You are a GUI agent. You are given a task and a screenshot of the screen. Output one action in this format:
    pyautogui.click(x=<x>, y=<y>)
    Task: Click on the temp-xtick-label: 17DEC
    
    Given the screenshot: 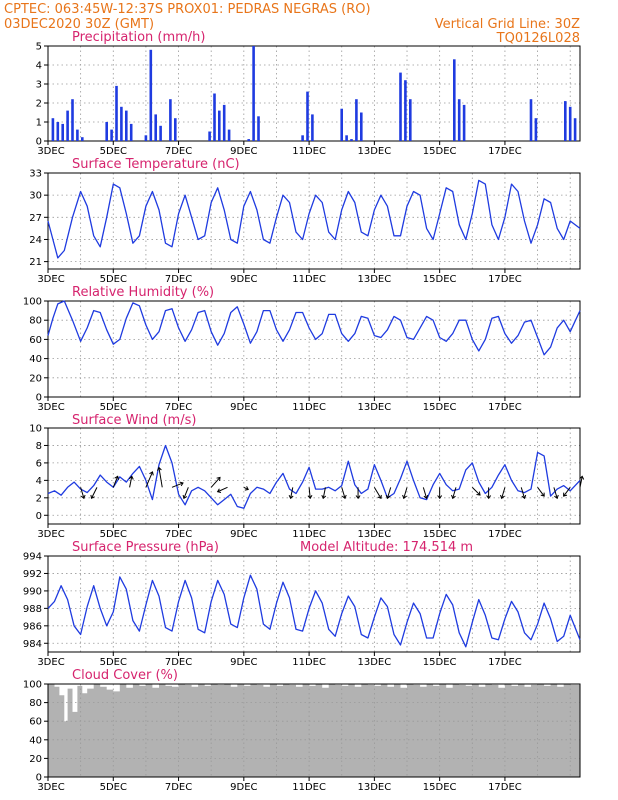 What is the action you would take?
    pyautogui.click(x=505, y=279)
    